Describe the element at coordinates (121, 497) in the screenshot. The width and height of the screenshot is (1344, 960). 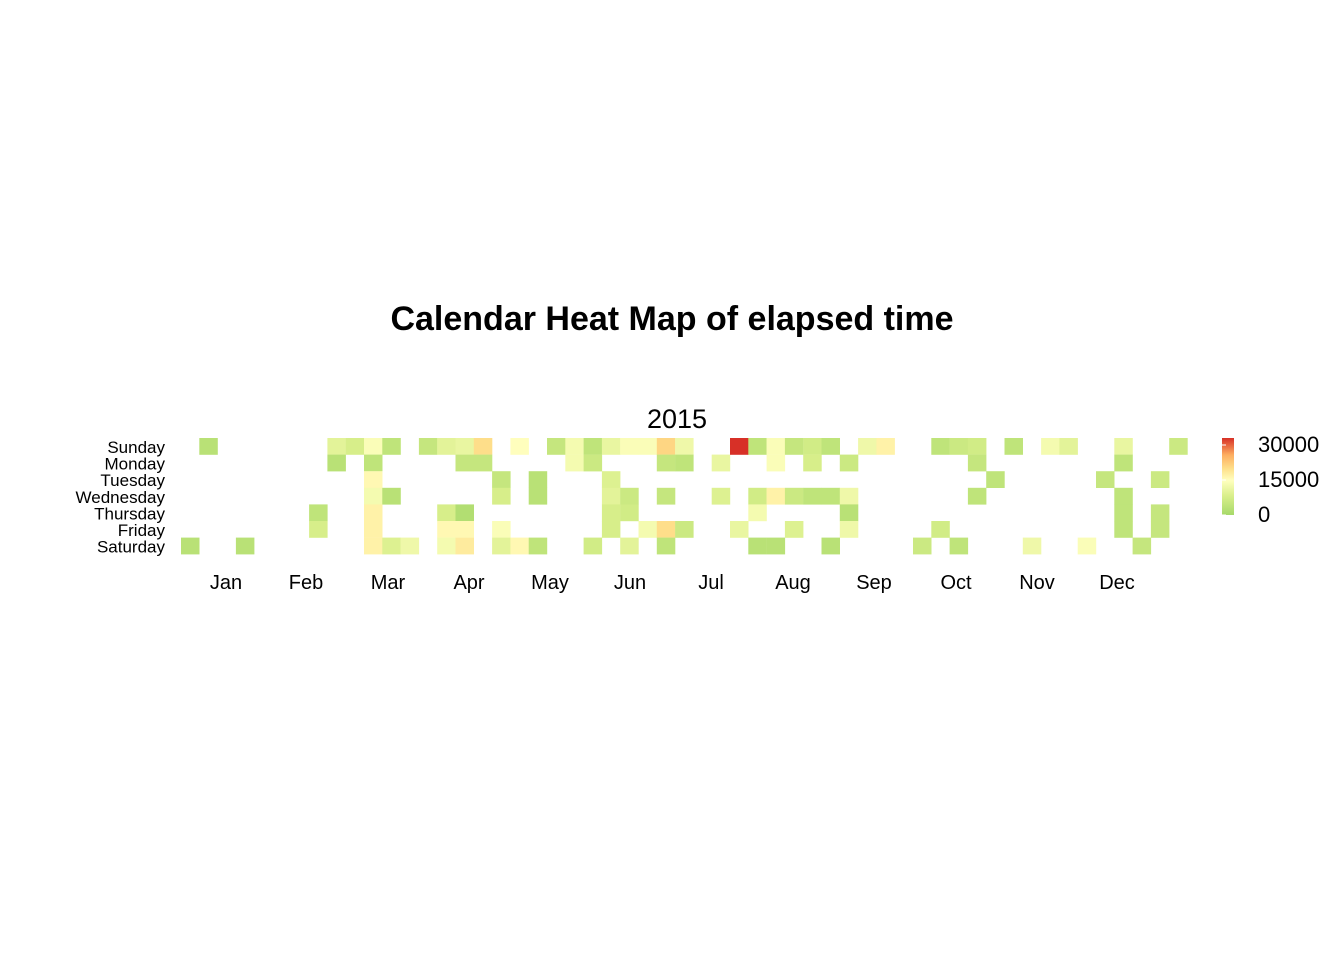
I see `day-label: Wednesday` at that location.